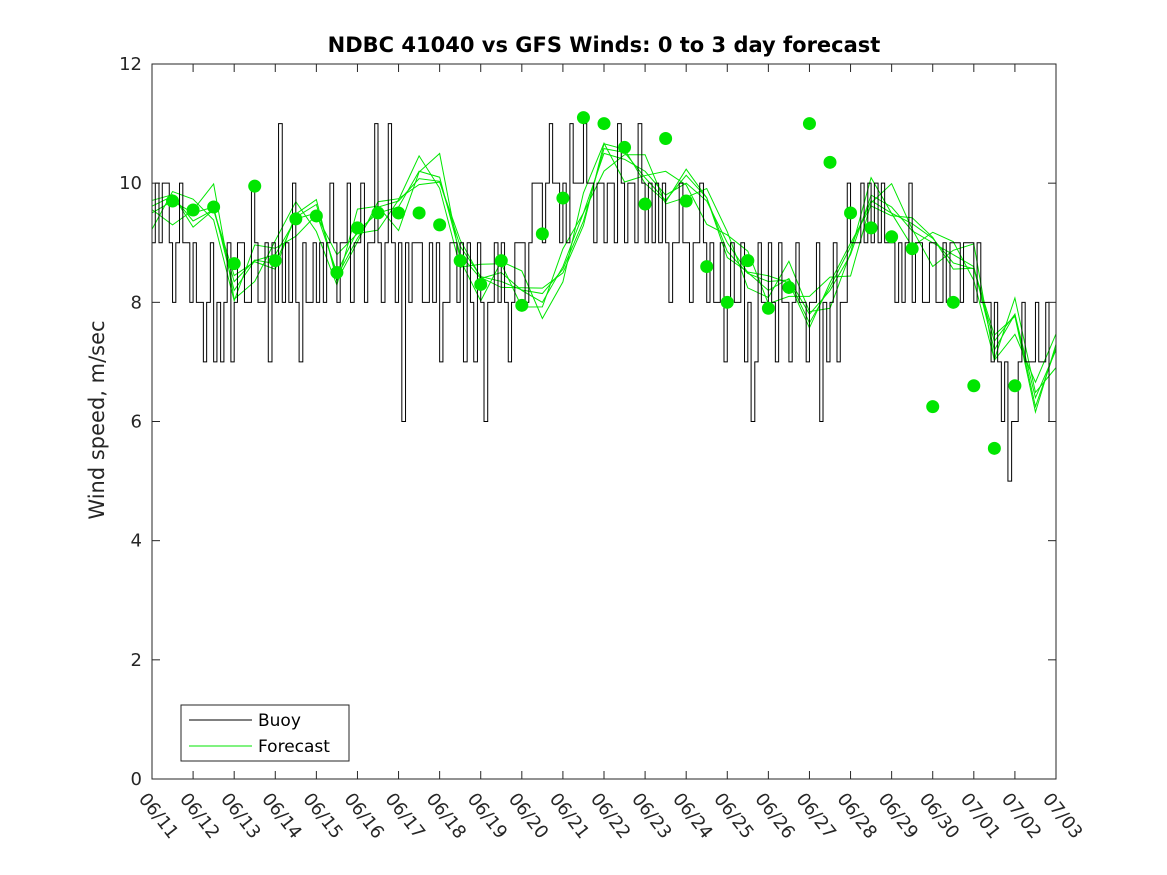 The width and height of the screenshot is (1167, 875). Describe the element at coordinates (130, 64) in the screenshot. I see `y-tick-label: 12` at that location.